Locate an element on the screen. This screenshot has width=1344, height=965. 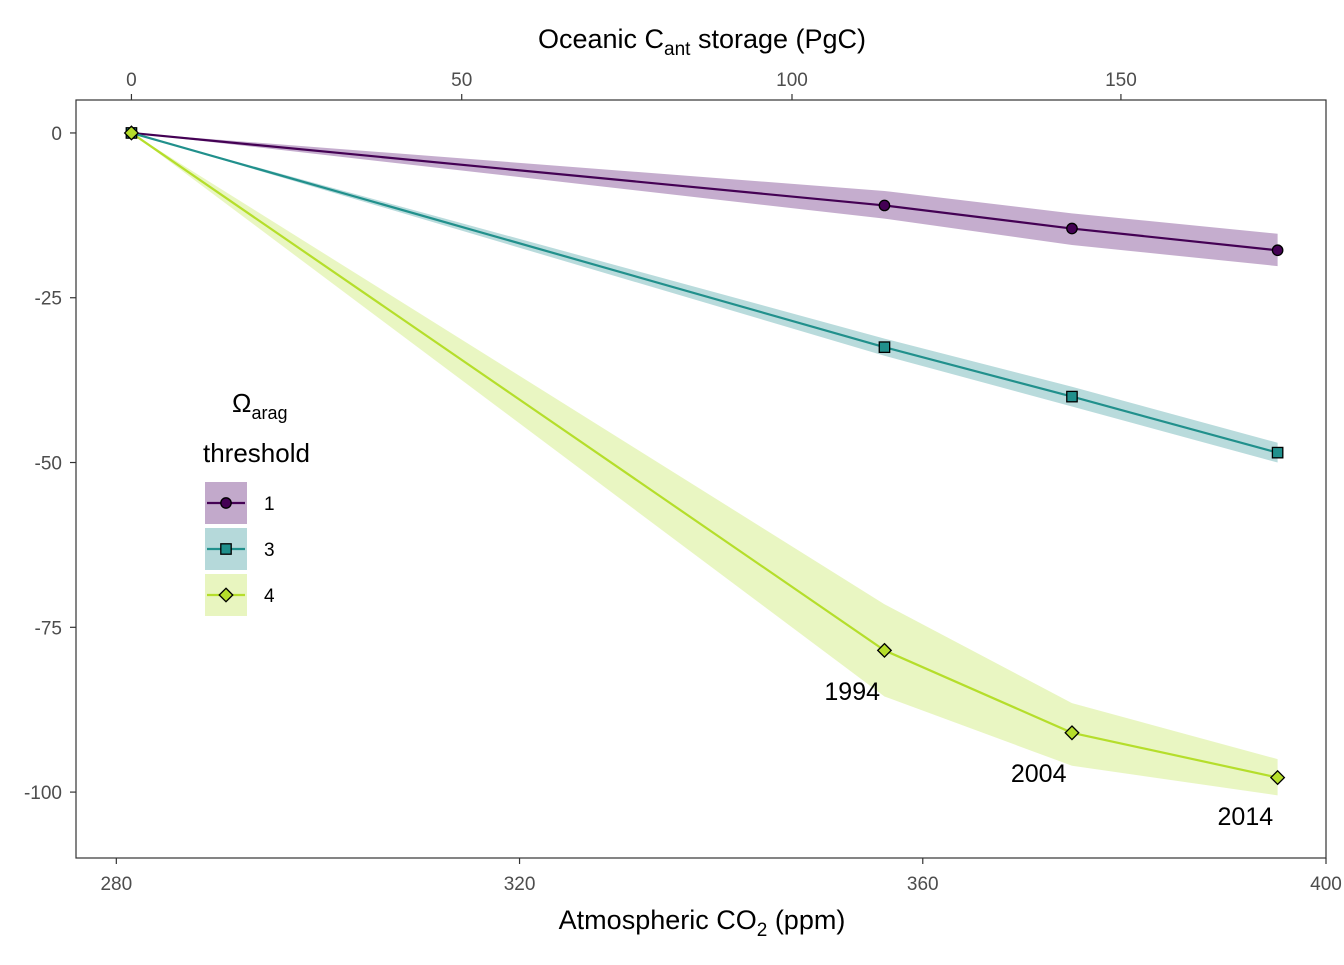
top-axis-title-main: Oceanic C is located at coordinates (601, 39).